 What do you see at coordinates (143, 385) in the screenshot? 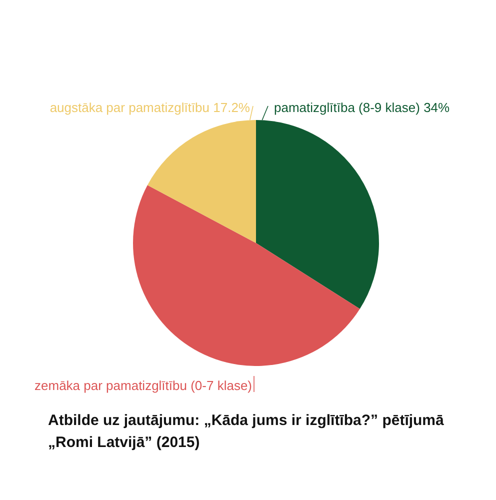
I see `slice-label: zemāka par pamatizglītību (0-7 klase)` at bounding box center [143, 385].